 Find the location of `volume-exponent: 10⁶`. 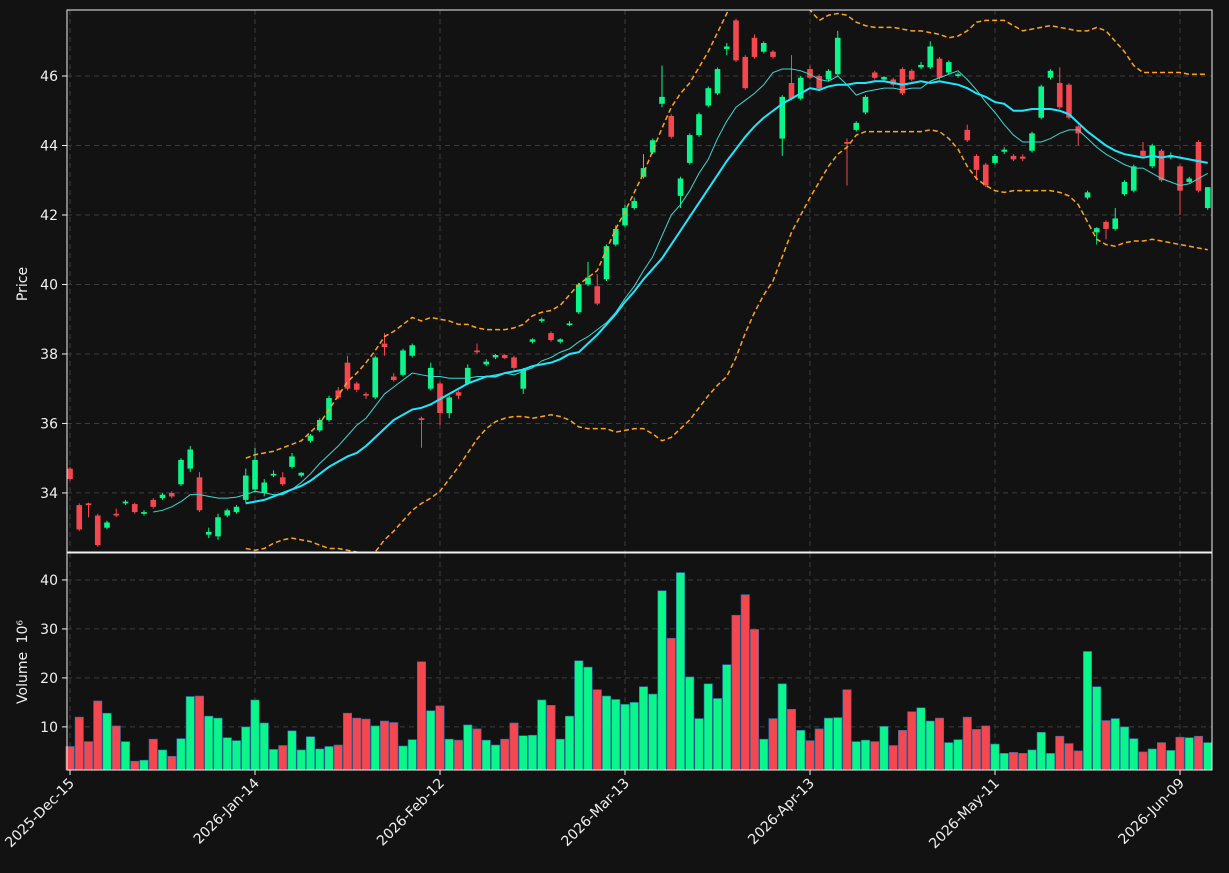

volume-exponent: 10⁶ is located at coordinates (23, 632).